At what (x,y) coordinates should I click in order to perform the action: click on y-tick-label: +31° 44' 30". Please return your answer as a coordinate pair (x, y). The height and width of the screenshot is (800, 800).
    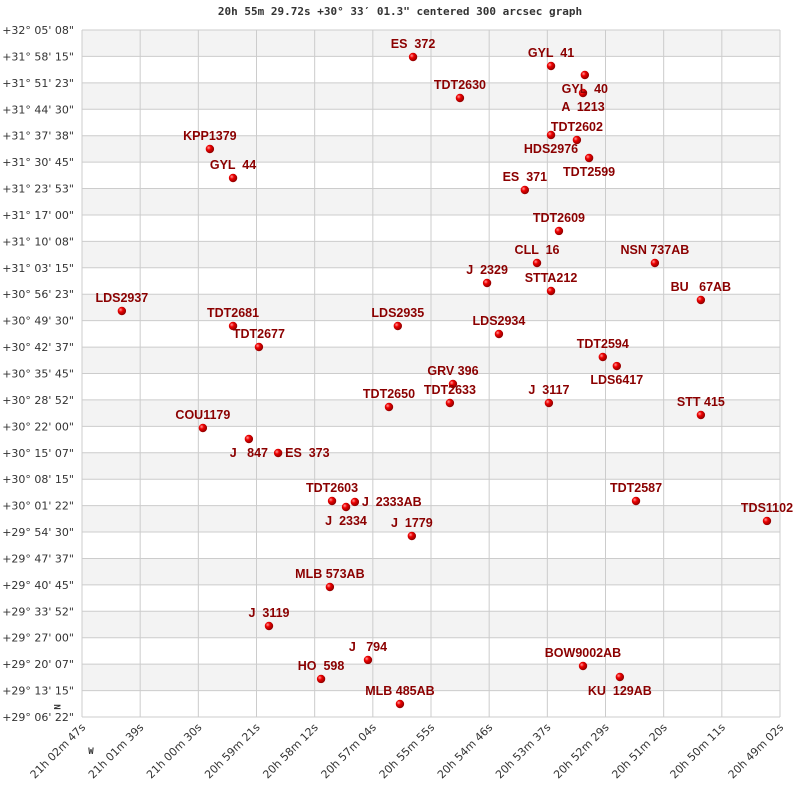
    Looking at the image, I should click on (38, 109).